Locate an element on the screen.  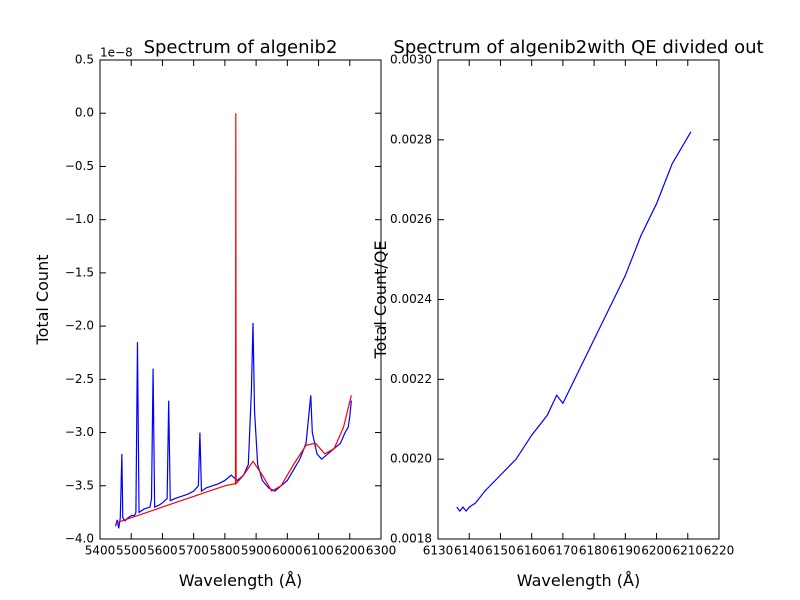
x-tick-label: 6140 is located at coordinates (469, 551).